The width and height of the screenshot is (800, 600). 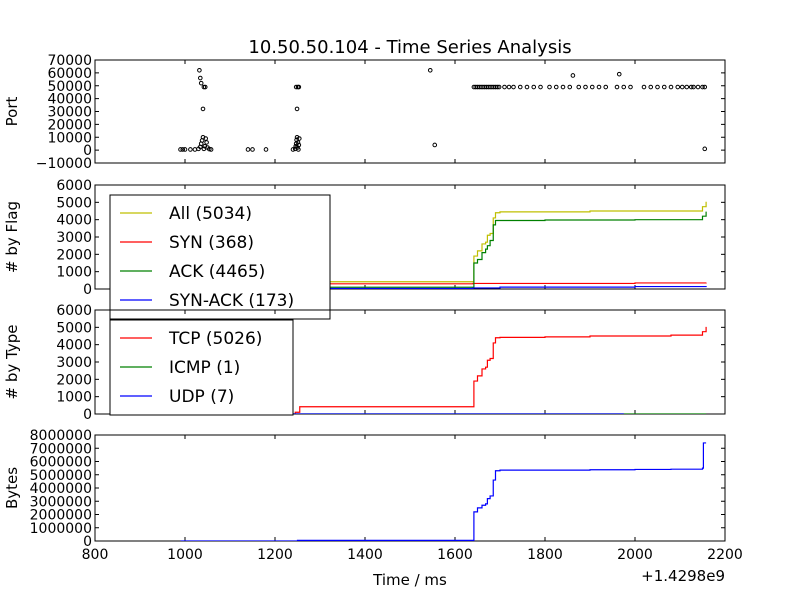 I want to click on legend-label: ICMP (1), so click(x=204, y=368).